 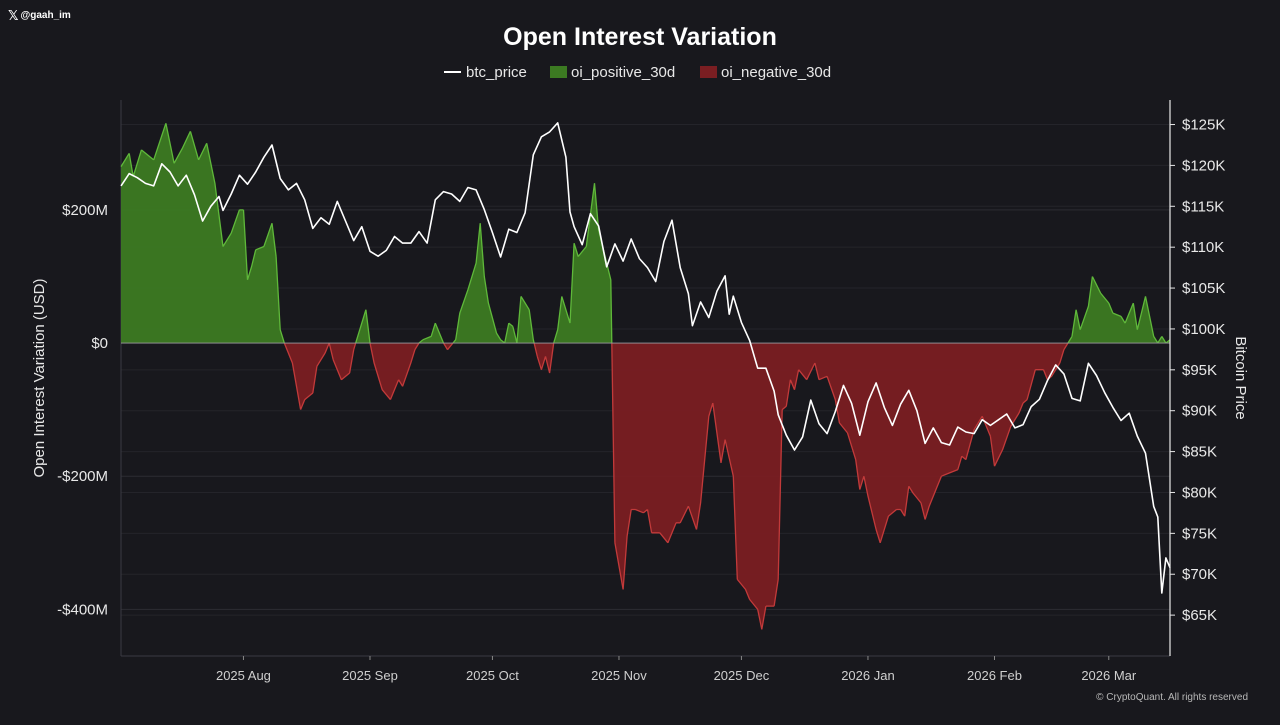 What do you see at coordinates (1199, 533) in the screenshot?
I see `y-right-tick-label: $75K` at bounding box center [1199, 533].